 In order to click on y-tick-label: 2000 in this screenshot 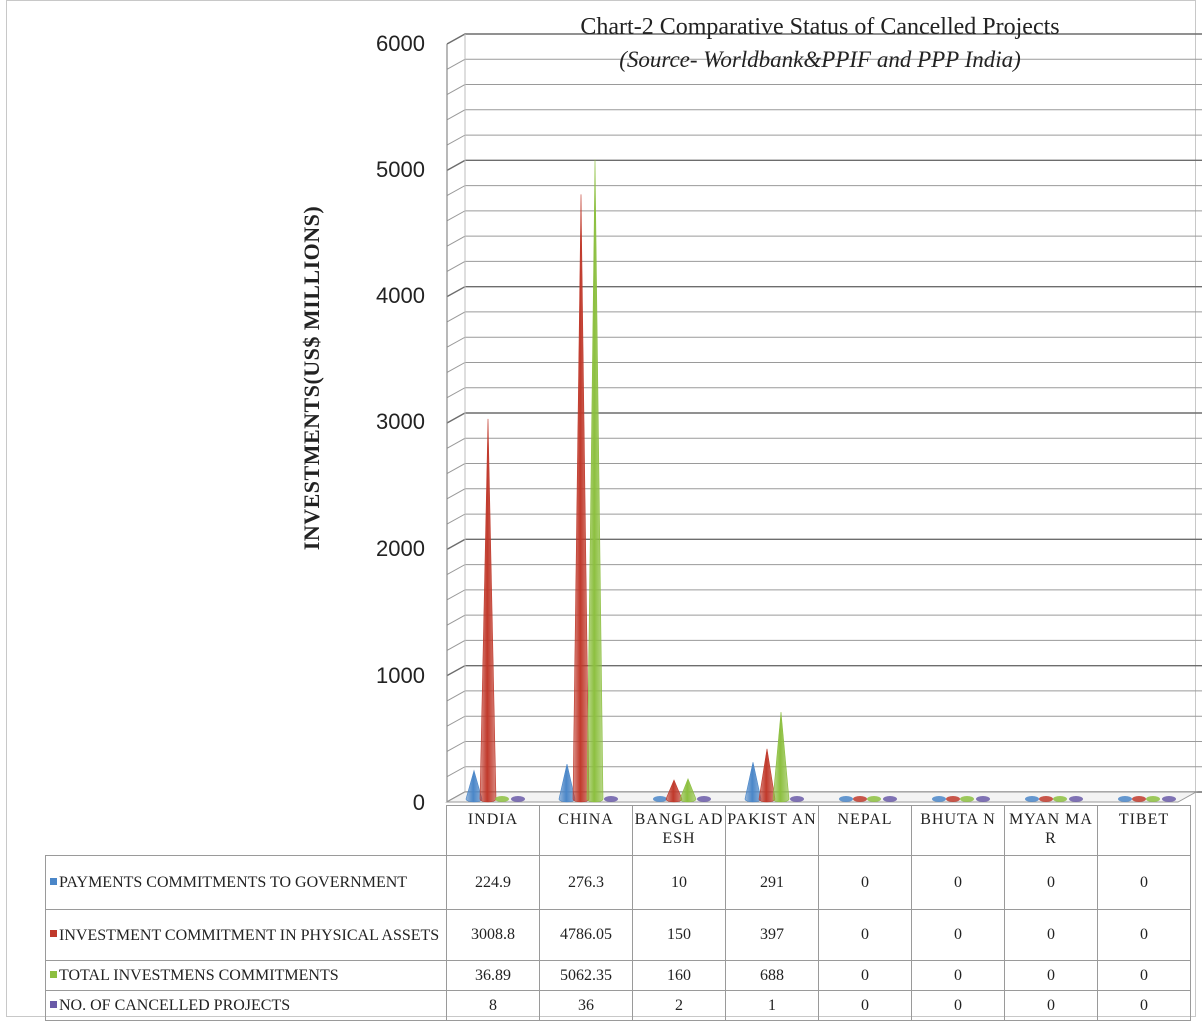, I will do `click(400, 548)`.